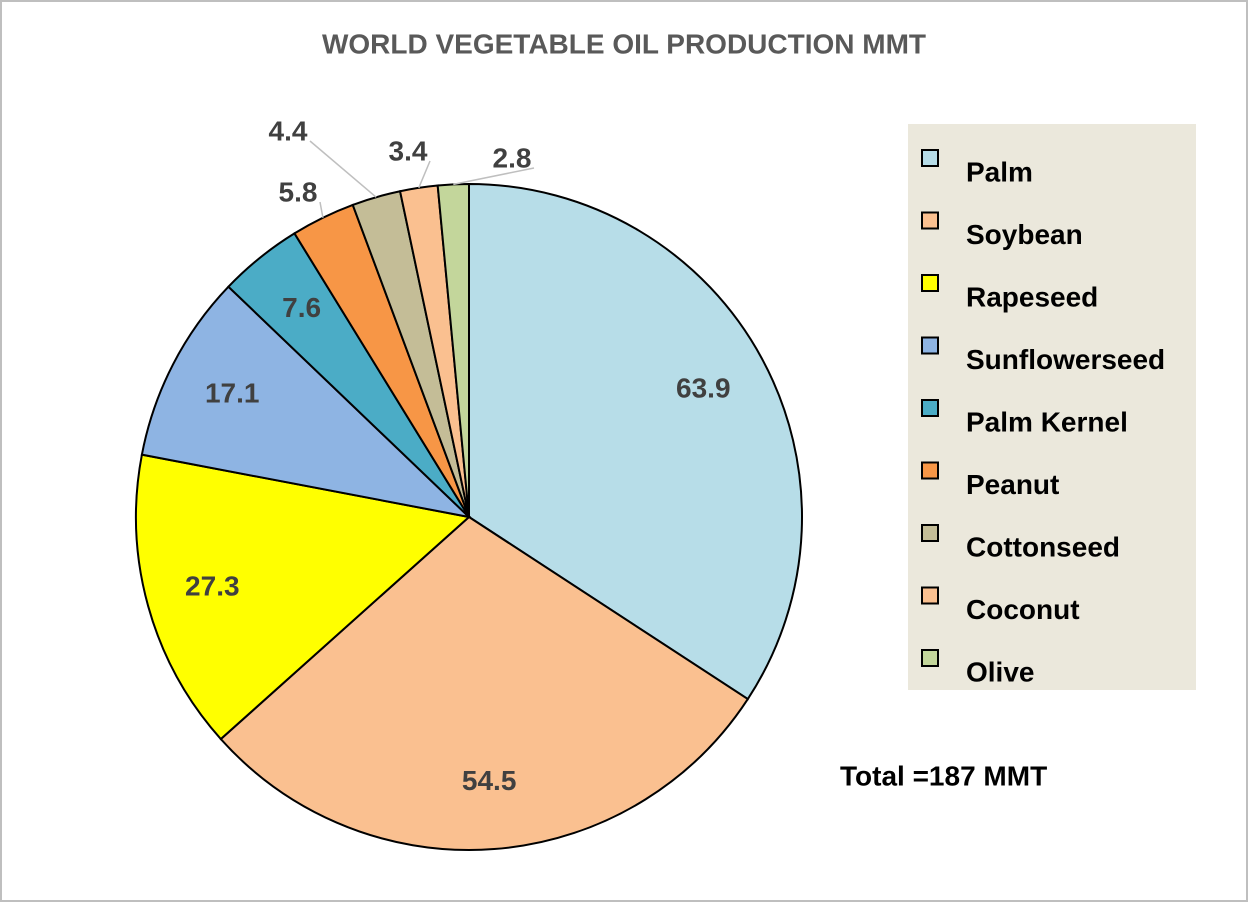 This screenshot has width=1248, height=902. What do you see at coordinates (489, 780) in the screenshot?
I see `value-label: 54.5` at bounding box center [489, 780].